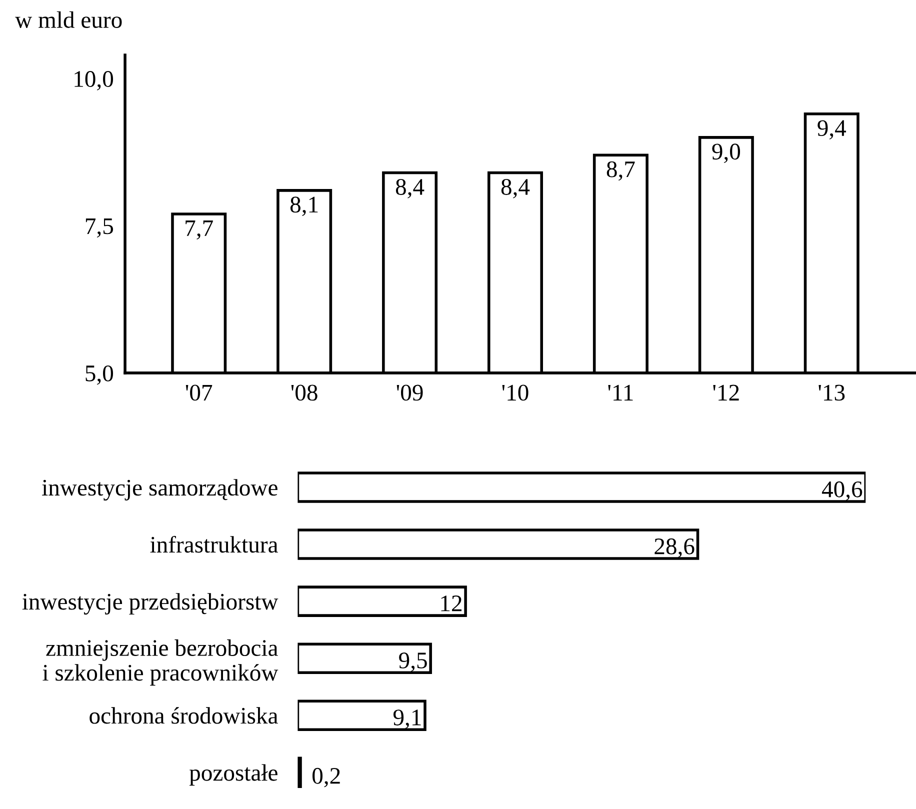 Image resolution: width=916 pixels, height=809 pixels. Describe the element at coordinates (160, 662) in the screenshot. I see `y-tick-label: zmniejszenie bezrobocia i szkolenie pracowników` at that location.